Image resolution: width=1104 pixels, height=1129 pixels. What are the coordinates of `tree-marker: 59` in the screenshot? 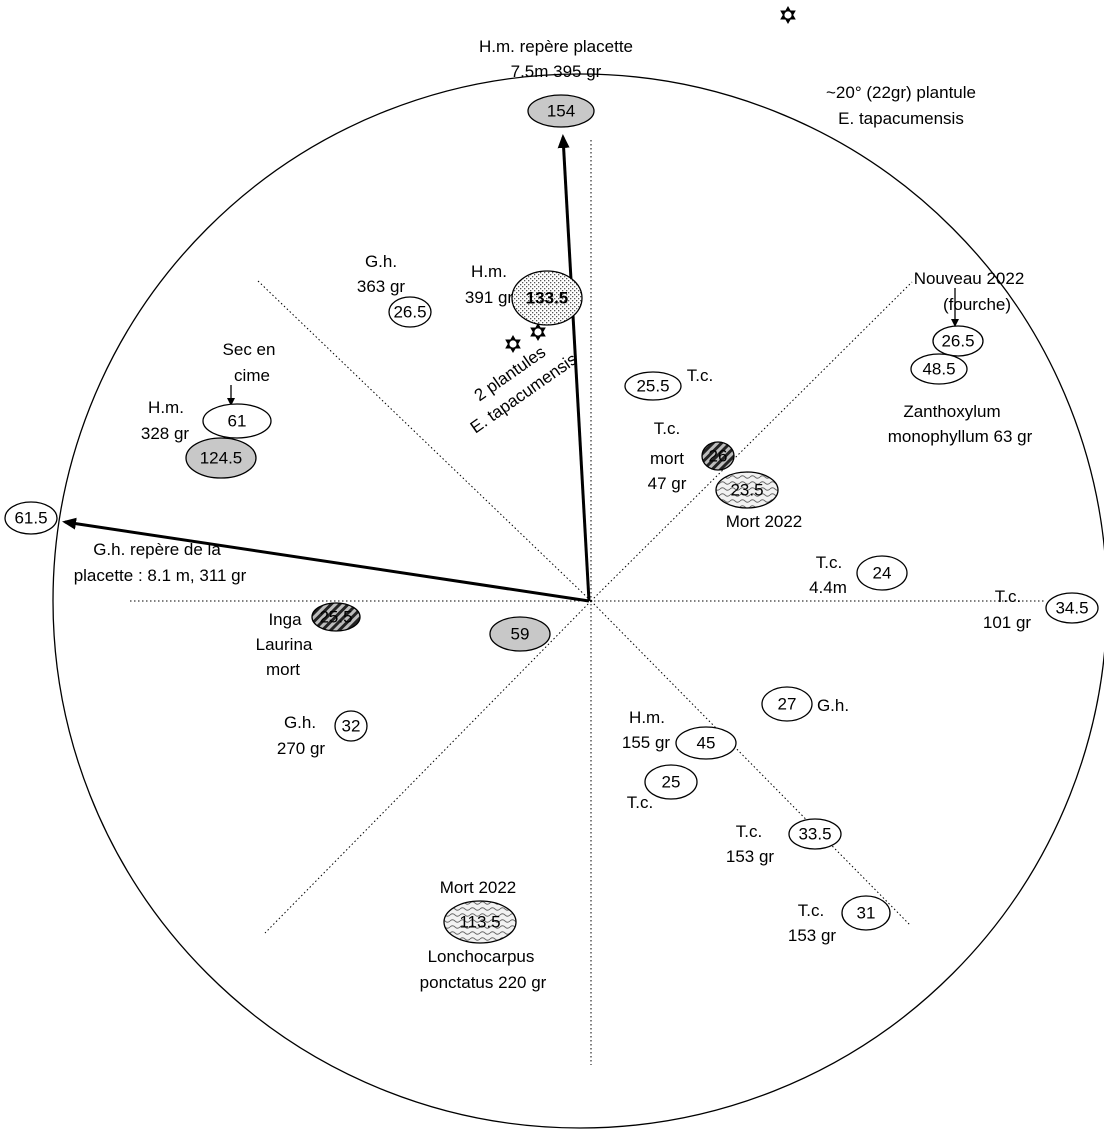 It's located at (520, 634).